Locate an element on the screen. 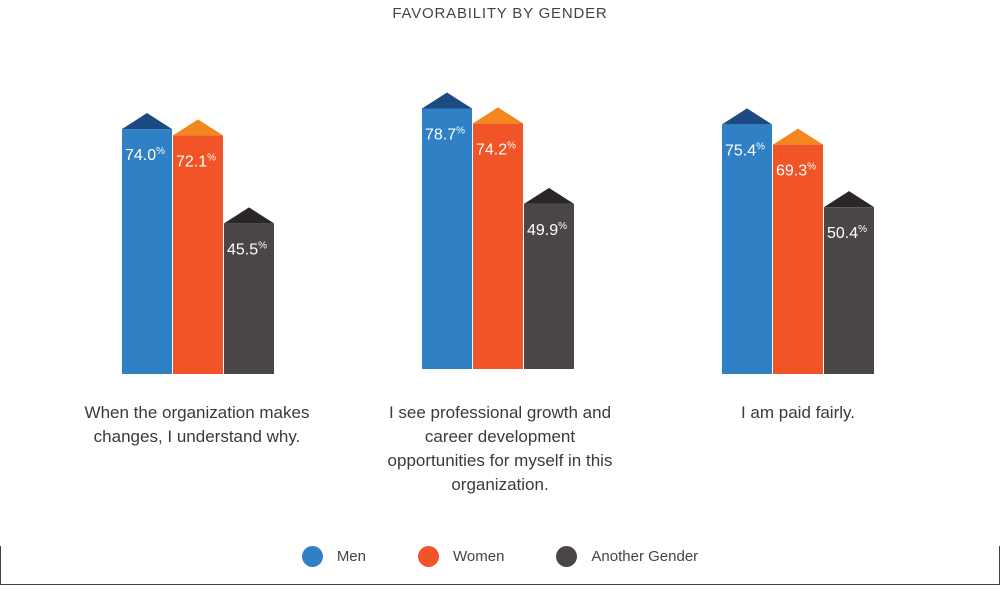  legend-swatch-men is located at coordinates (312, 556).